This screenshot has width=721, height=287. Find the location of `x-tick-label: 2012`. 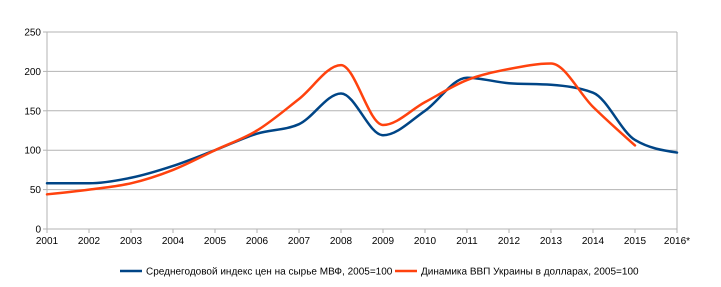

x-tick-label: 2012 is located at coordinates (509, 241).